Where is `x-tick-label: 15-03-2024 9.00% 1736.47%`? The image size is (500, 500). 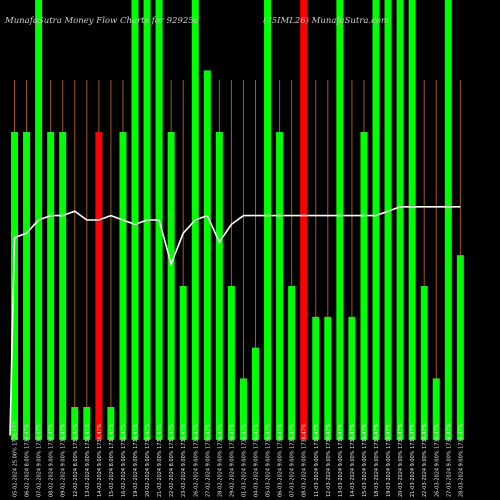 x-tick-label: 15-03-2024 9.00% 1736.47% is located at coordinates (365, 460).